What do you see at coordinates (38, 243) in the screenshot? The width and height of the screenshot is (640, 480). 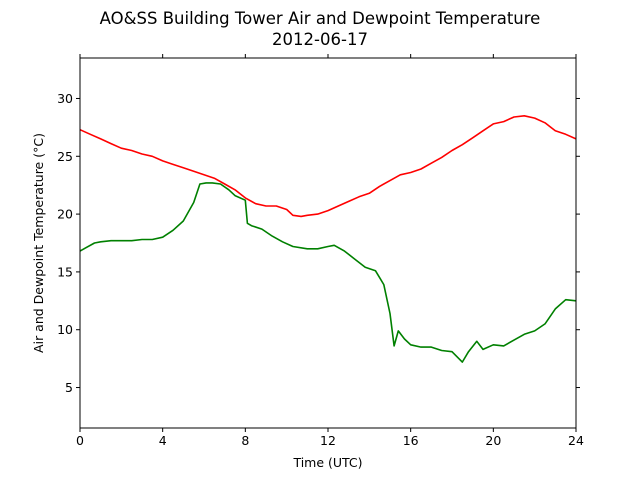 I see `y-axis-label: Air and Dewpoint Temperature (°C)` at bounding box center [38, 243].